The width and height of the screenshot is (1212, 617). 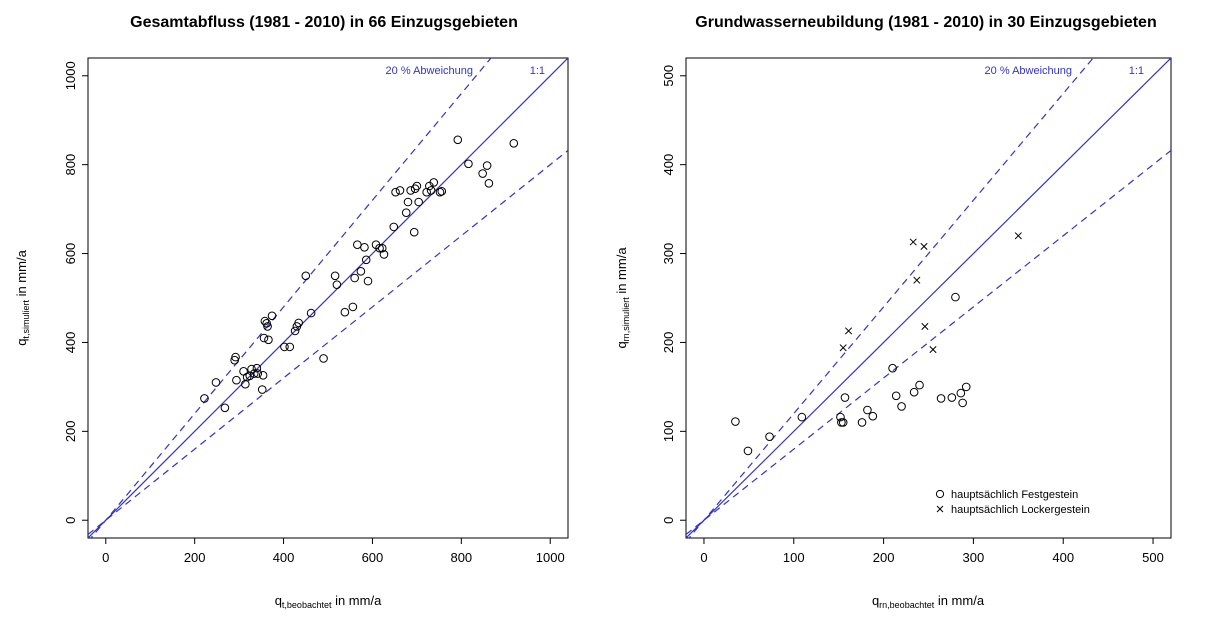 I want to click on x-tick-label: 400, so click(x=1063, y=557).